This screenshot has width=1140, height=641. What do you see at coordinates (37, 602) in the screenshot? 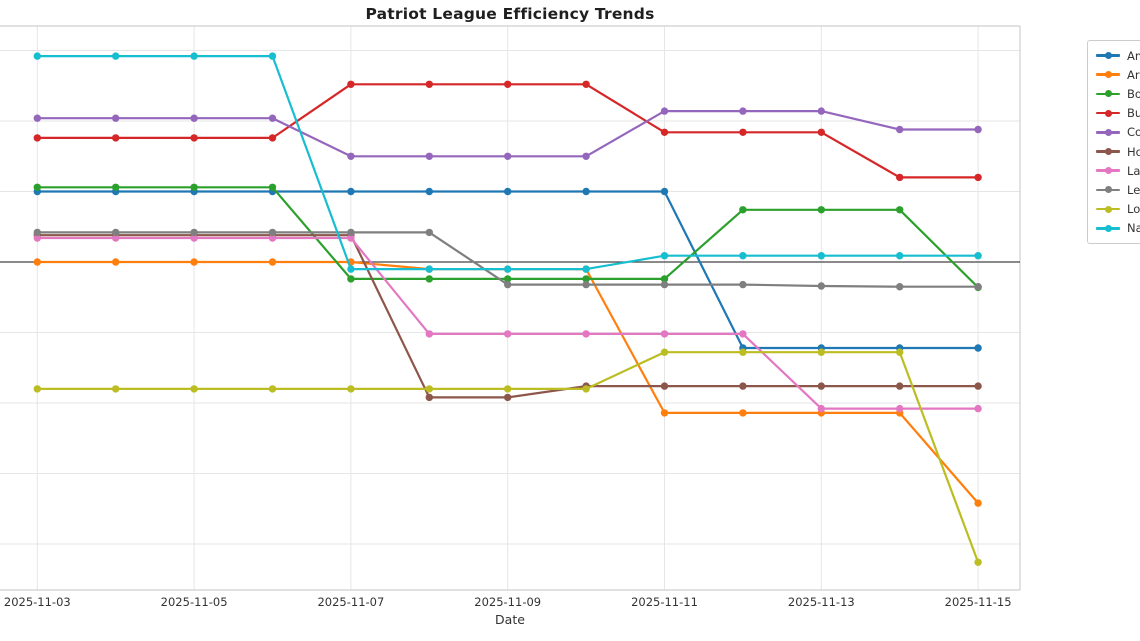
I see `x-tick-label: 2025-11-03` at bounding box center [37, 602].